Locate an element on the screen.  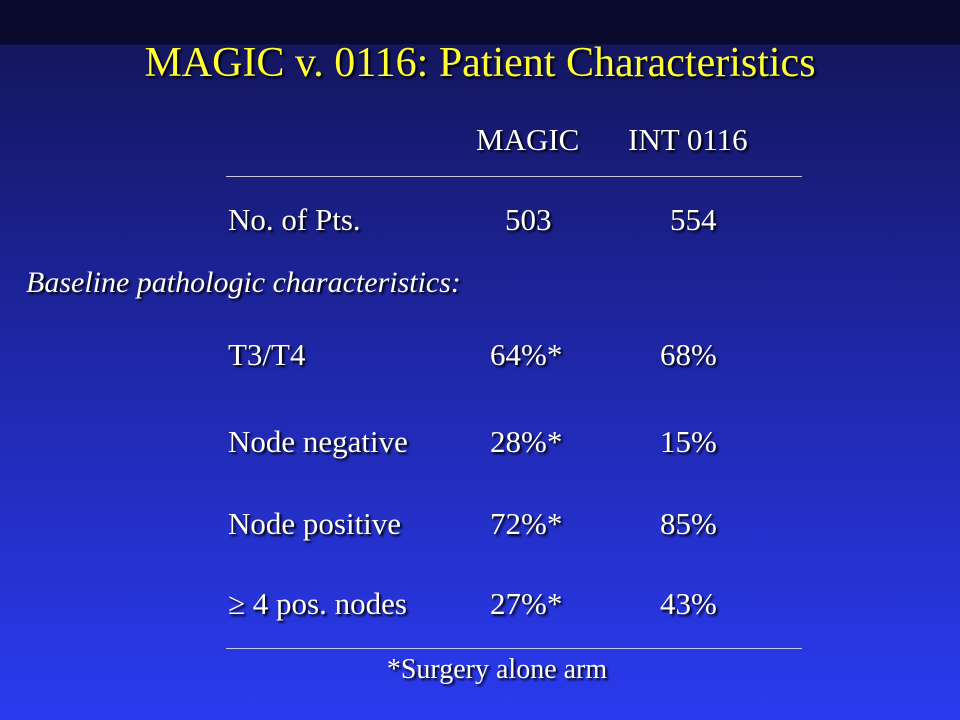
section-label: Baseline pathologic characteristics: is located at coordinates (243, 282).